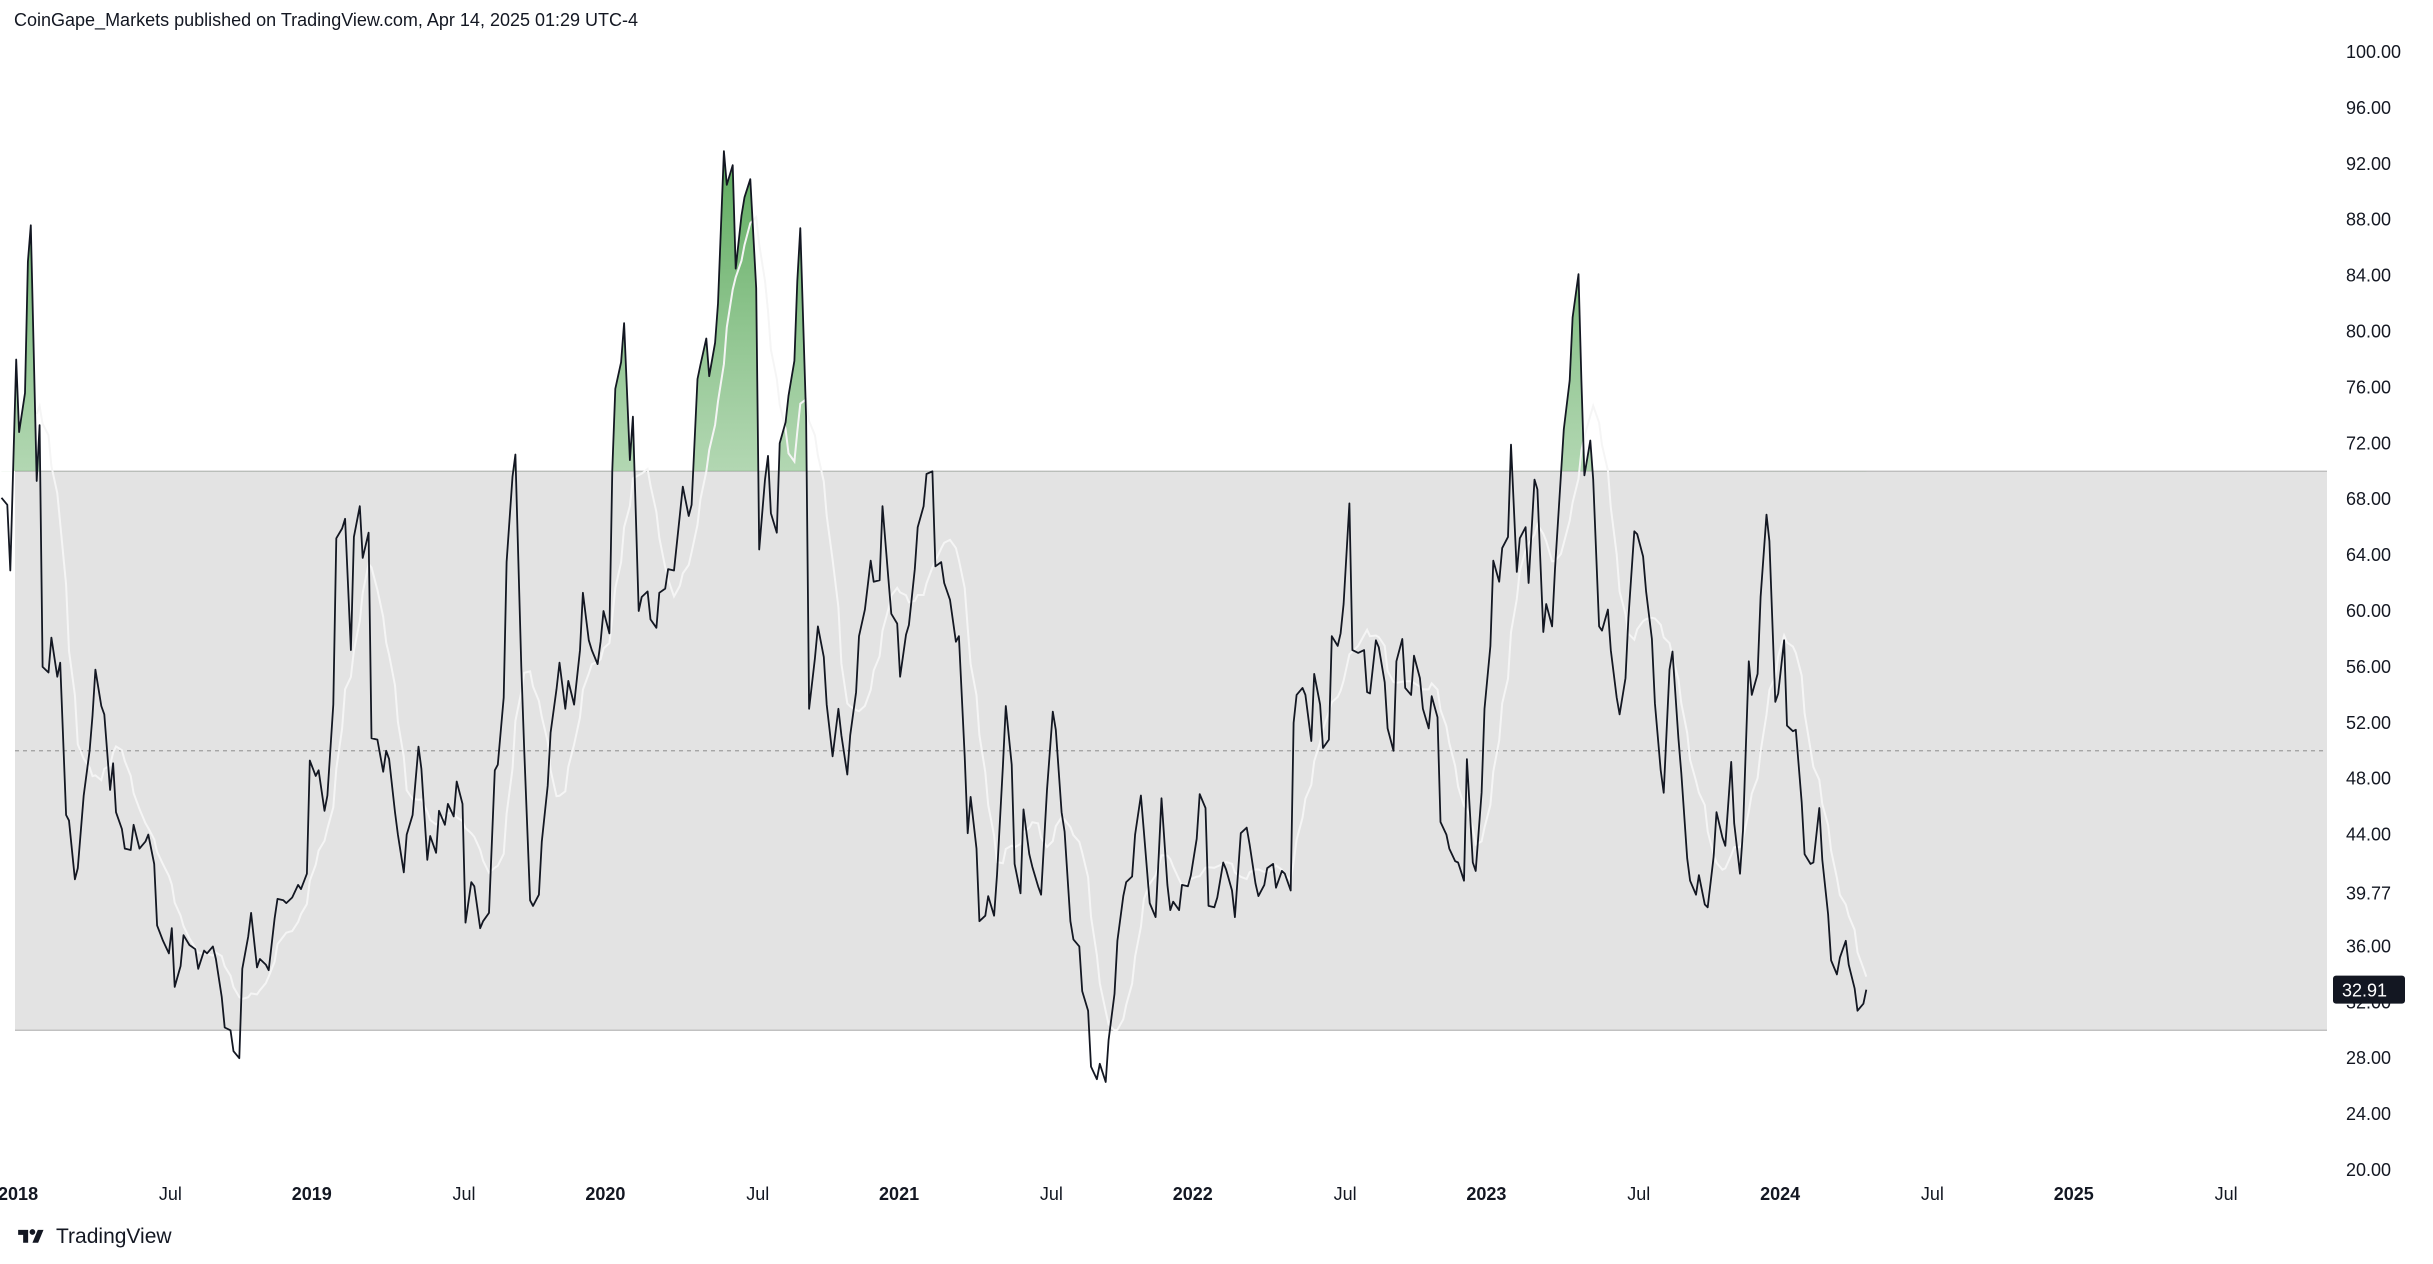 The image size is (2433, 1264). Describe the element at coordinates (605, 1194) in the screenshot. I see `x-tick-label: 2020` at that location.